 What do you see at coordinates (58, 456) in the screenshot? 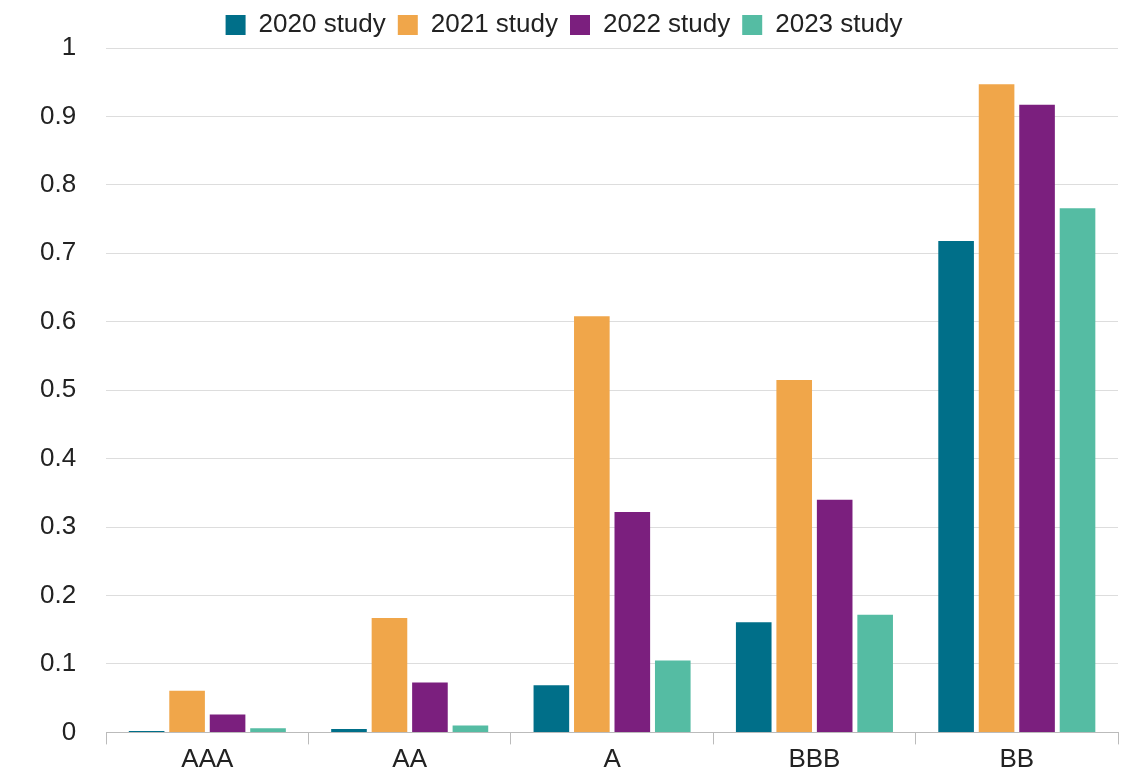
I see `y-tick-label: 0.4` at bounding box center [58, 456].